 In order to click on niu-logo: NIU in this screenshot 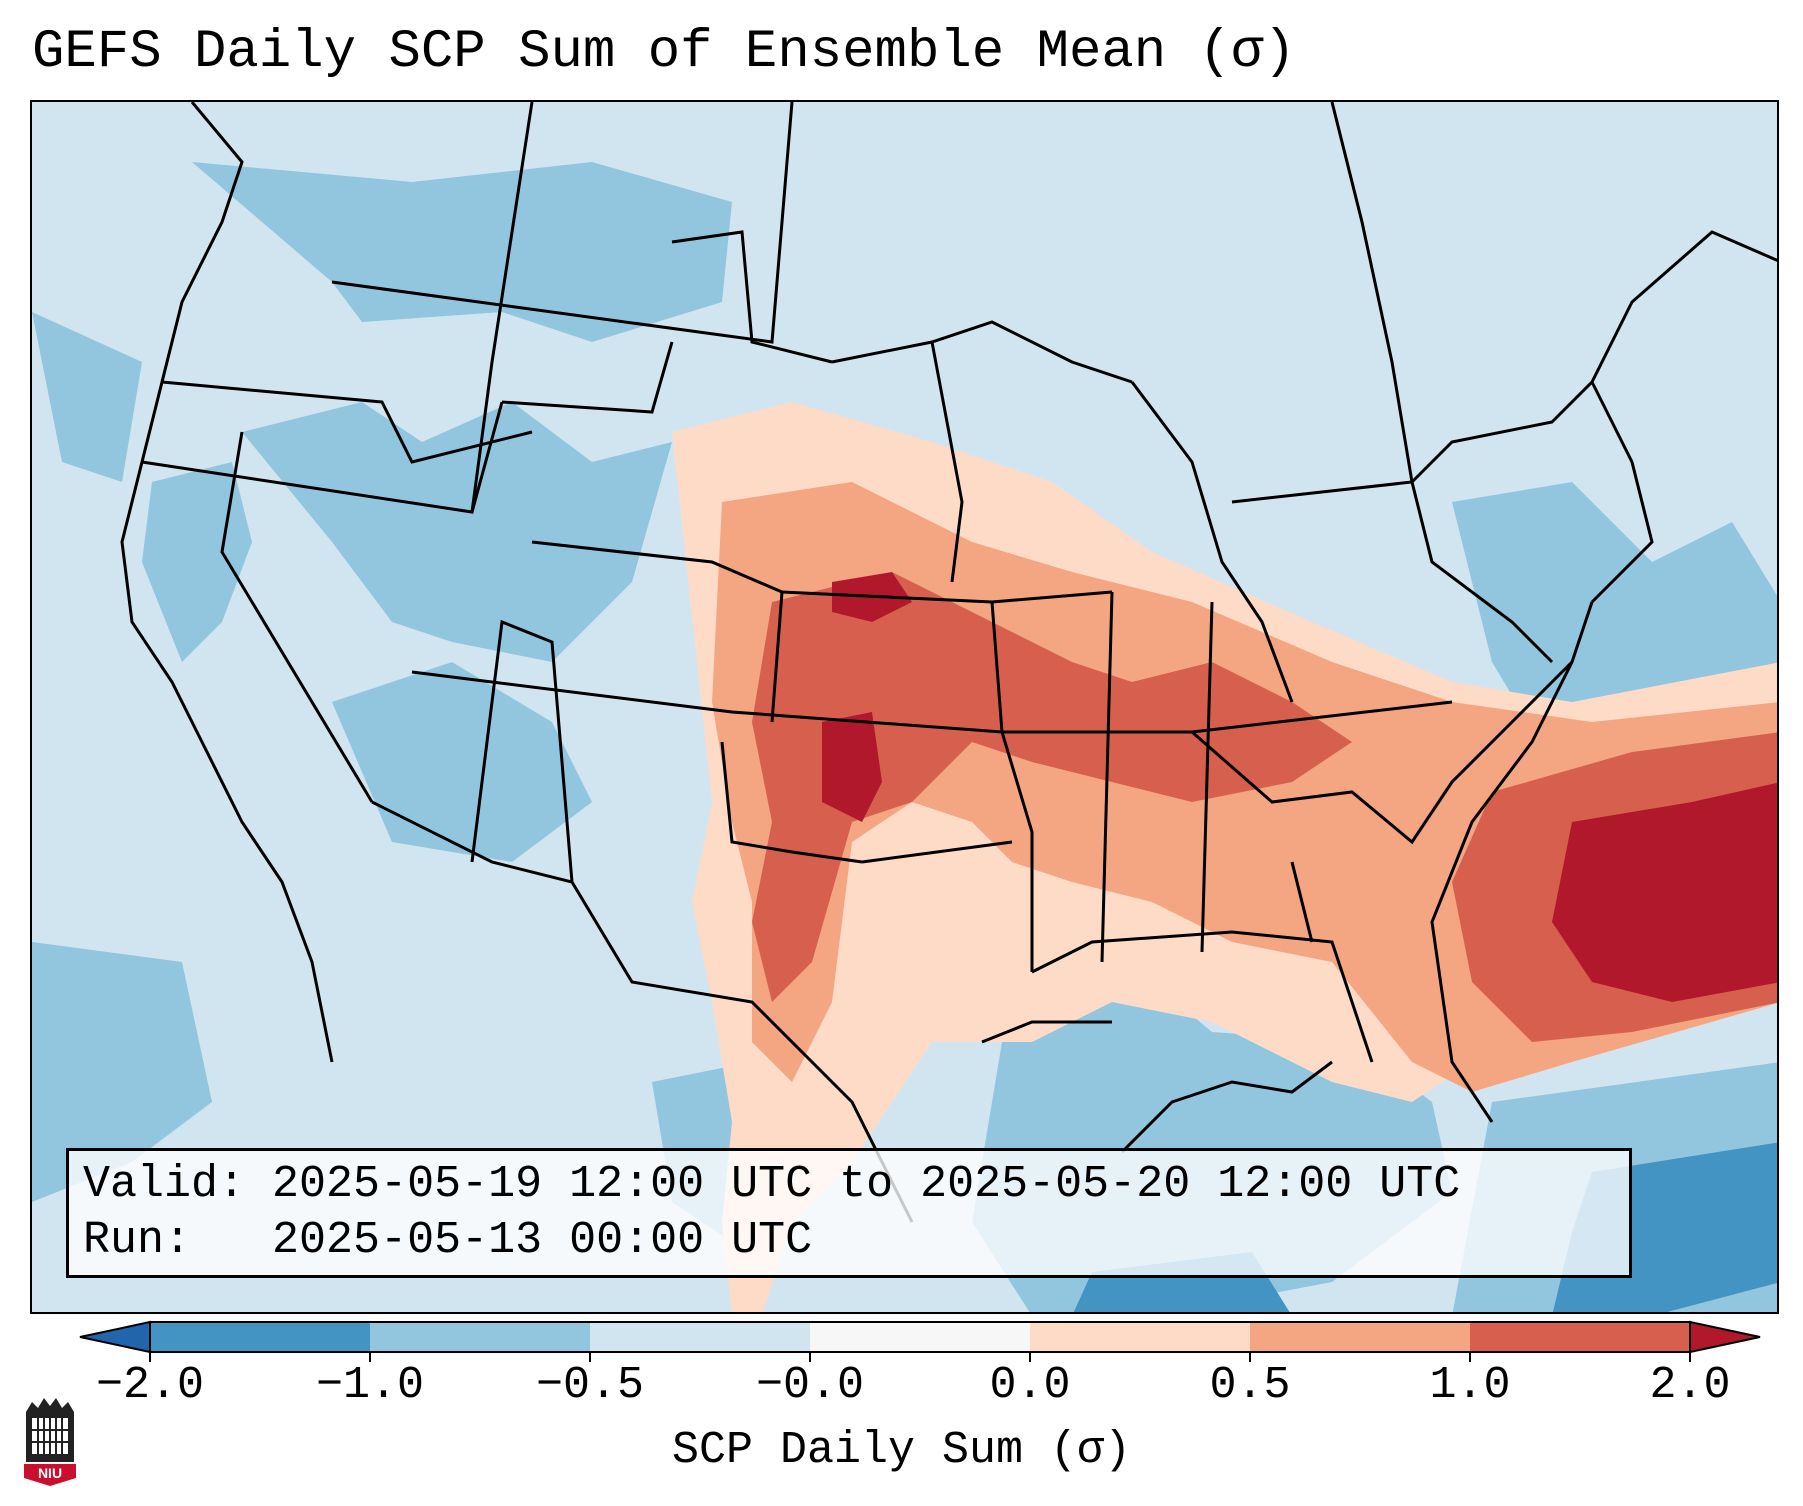, I will do `click(50, 1442)`.